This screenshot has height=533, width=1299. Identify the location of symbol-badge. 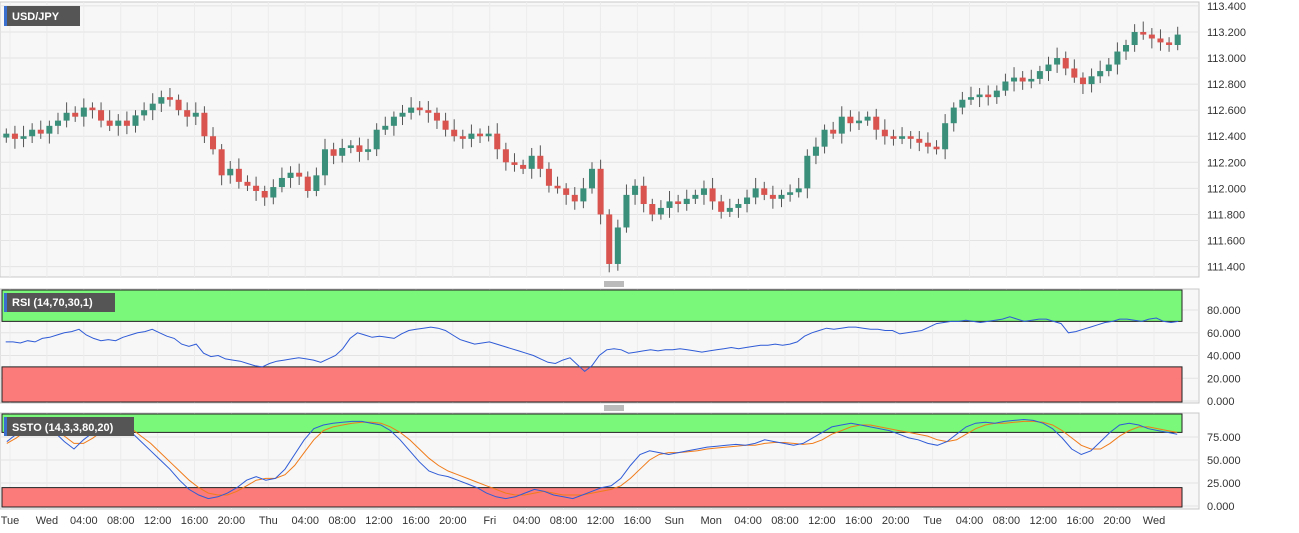
(42, 16).